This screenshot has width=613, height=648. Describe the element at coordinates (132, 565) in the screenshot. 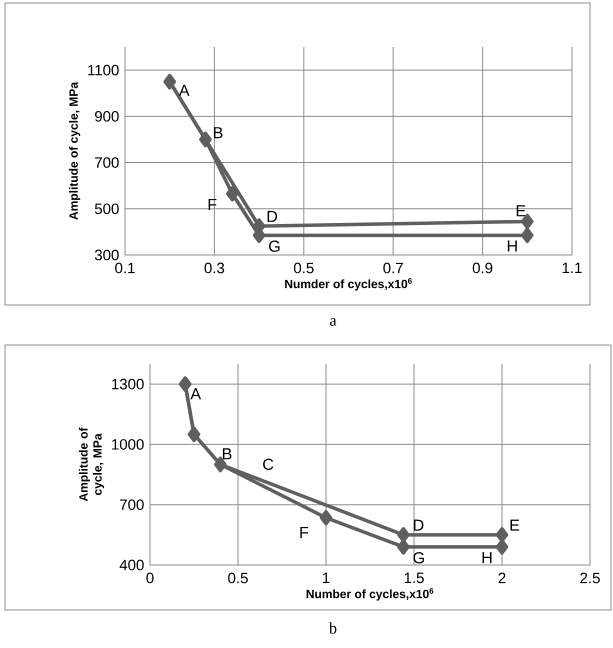

I see `y-tick-label: 400` at that location.